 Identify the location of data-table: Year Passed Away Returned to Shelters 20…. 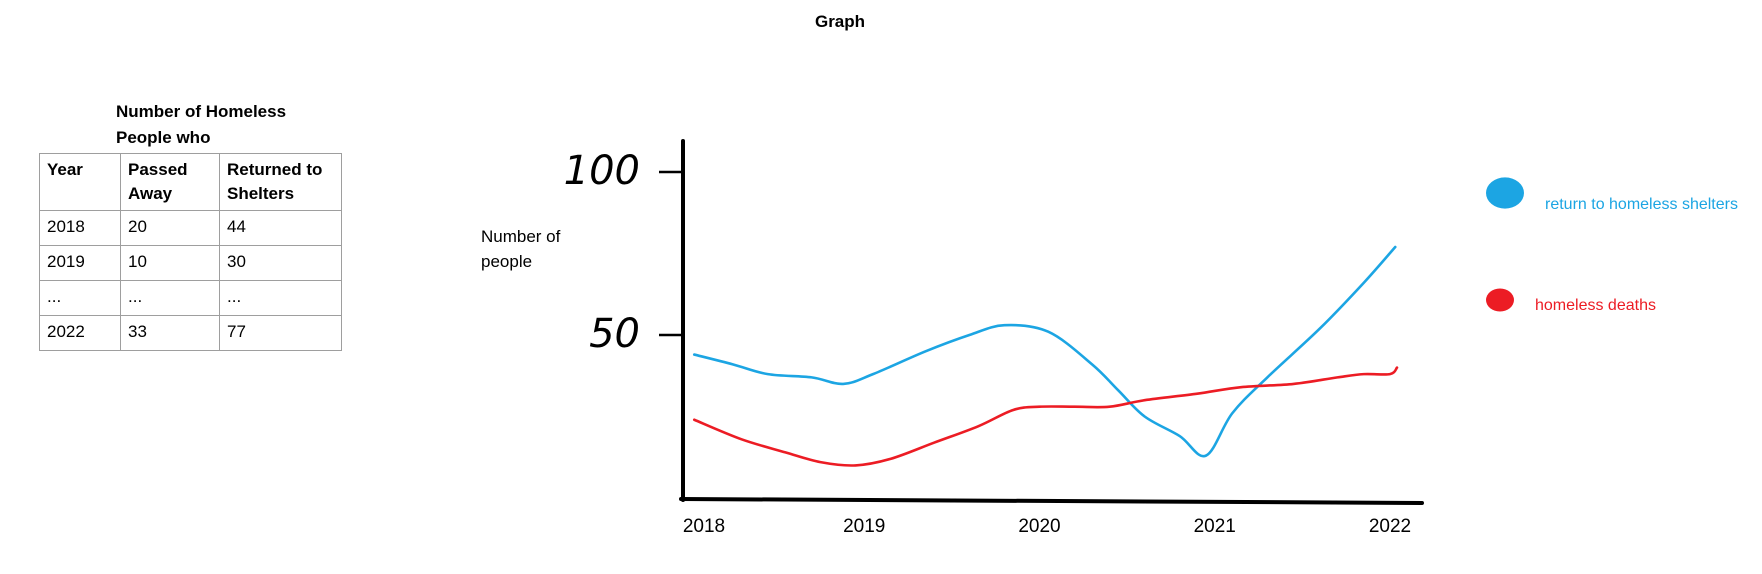
(190, 252).